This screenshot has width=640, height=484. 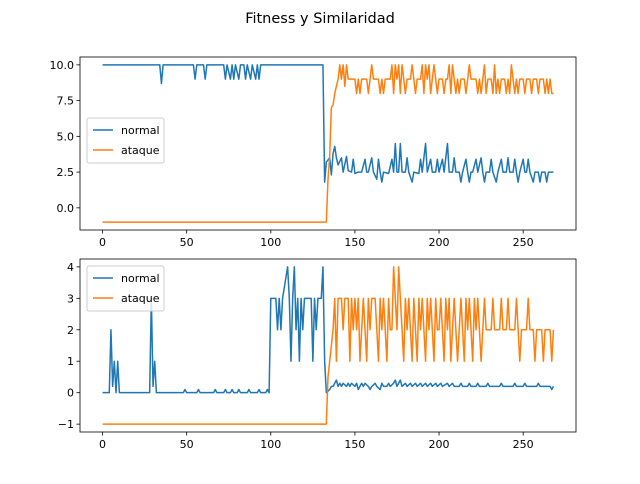 What do you see at coordinates (70, 298) in the screenshot?
I see `y-tick-label: 3` at bounding box center [70, 298].